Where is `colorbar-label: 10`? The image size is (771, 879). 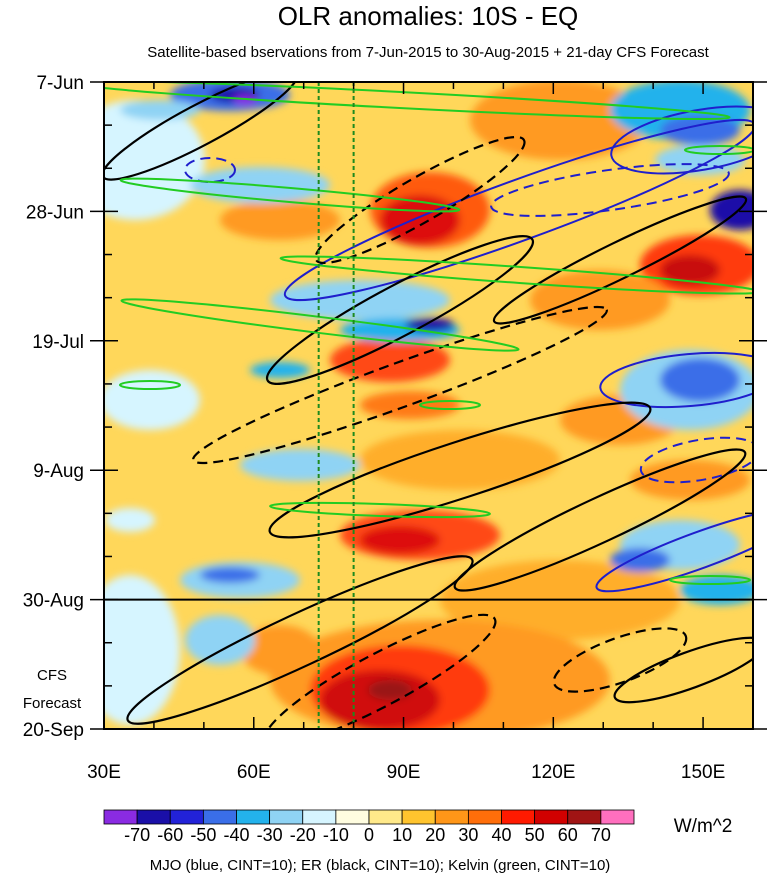 colorbar-label: 10 is located at coordinates (402, 835).